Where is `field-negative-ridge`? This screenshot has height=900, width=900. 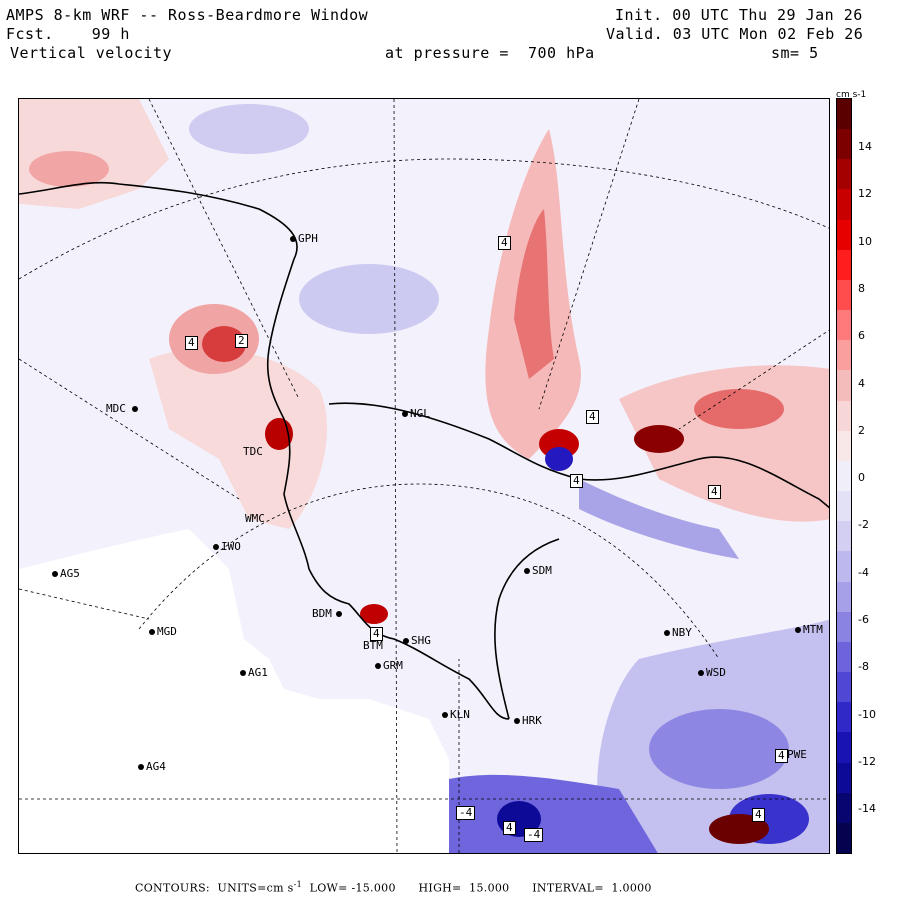
field-negative-ridge is located at coordinates (659, 519).